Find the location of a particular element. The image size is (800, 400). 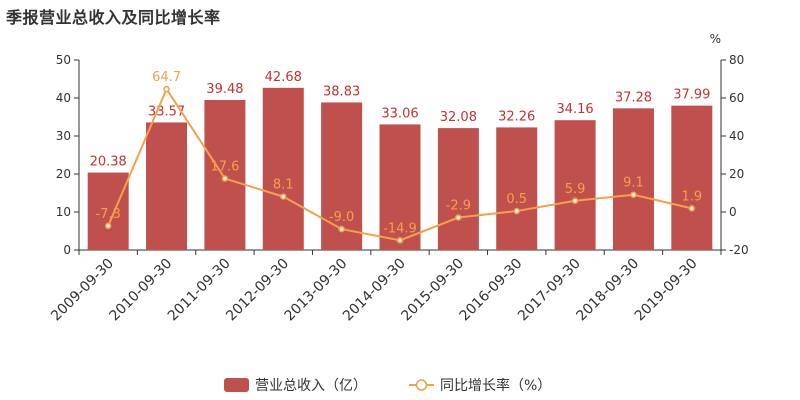

growth-rate-label: -14.9 is located at coordinates (400, 228).